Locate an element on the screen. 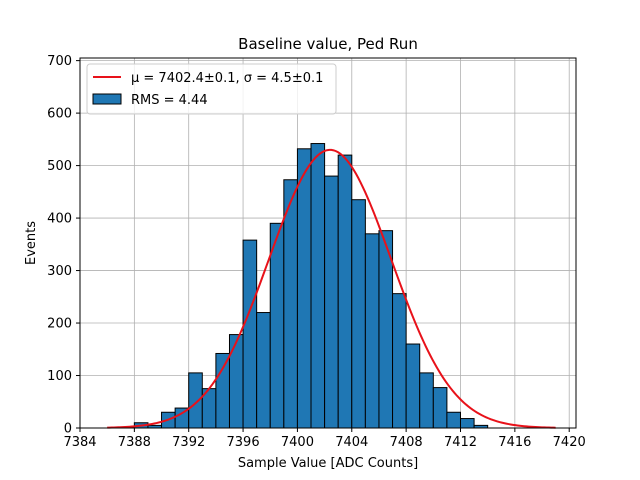 This screenshot has width=640, height=480. legend-fit-label: μ = 7402.4±0.1, σ = 4.5±0.1 is located at coordinates (227, 78).